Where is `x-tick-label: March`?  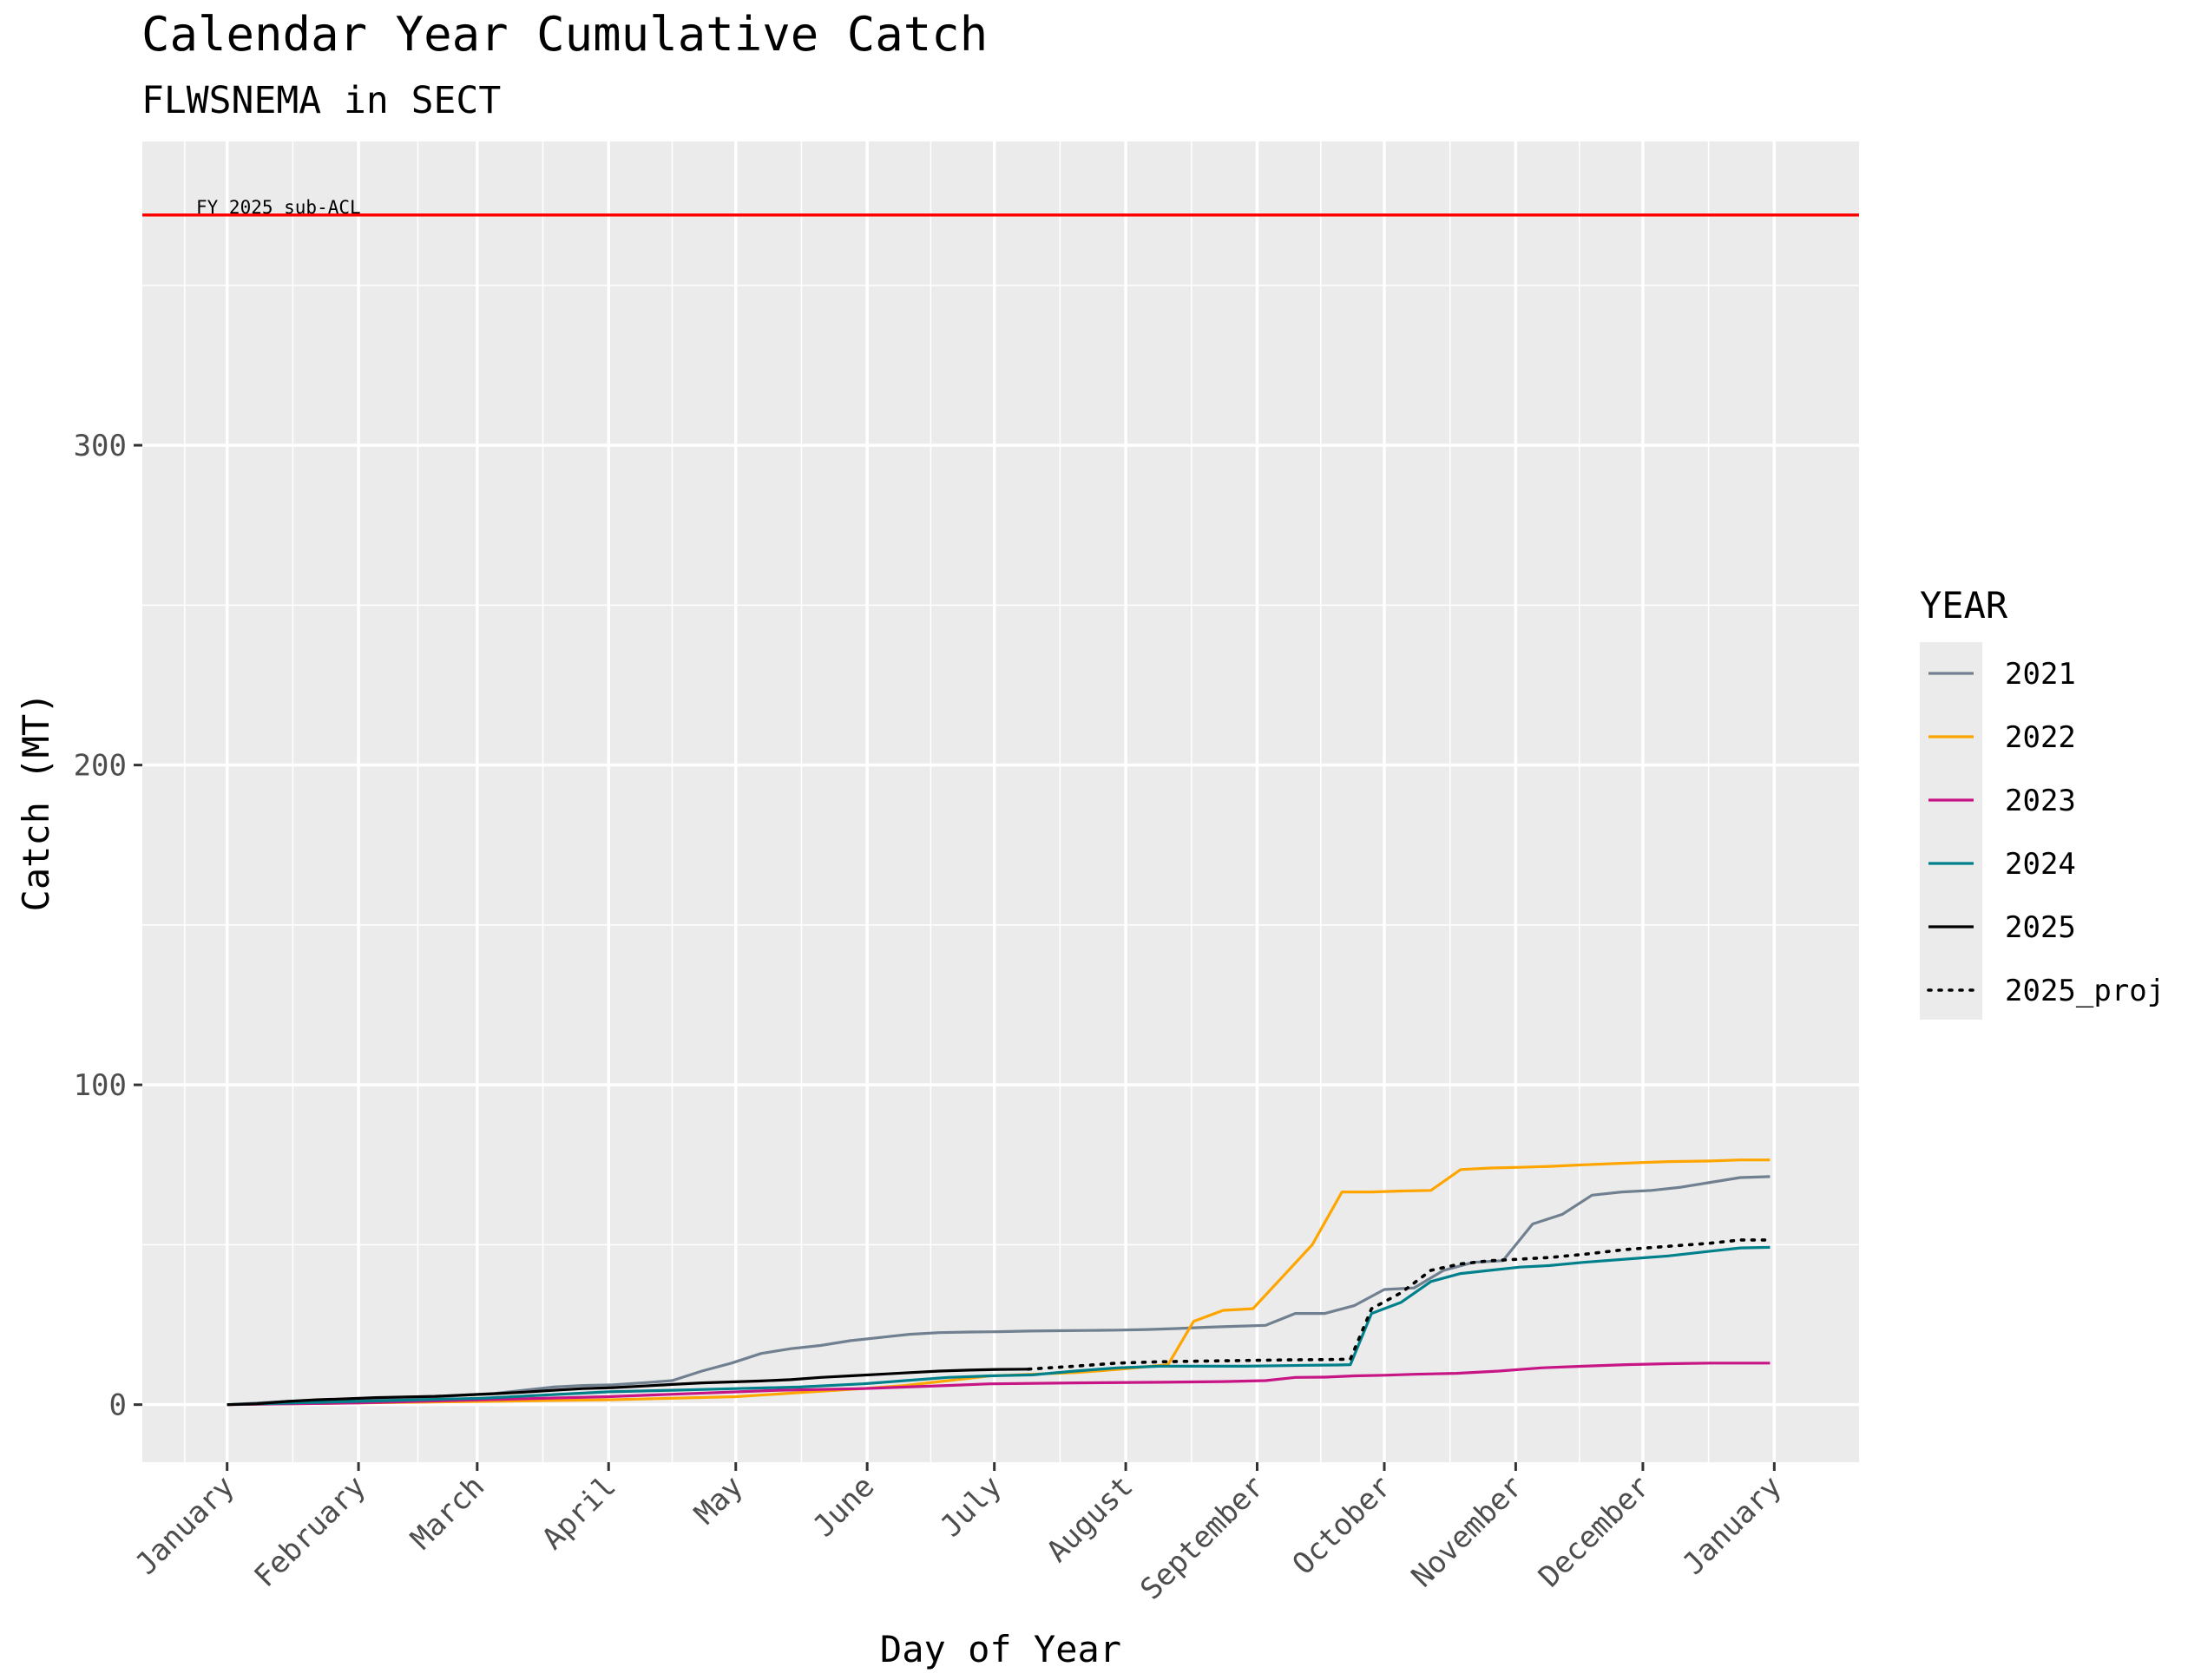 x-tick-label: March is located at coordinates (448, 1513).